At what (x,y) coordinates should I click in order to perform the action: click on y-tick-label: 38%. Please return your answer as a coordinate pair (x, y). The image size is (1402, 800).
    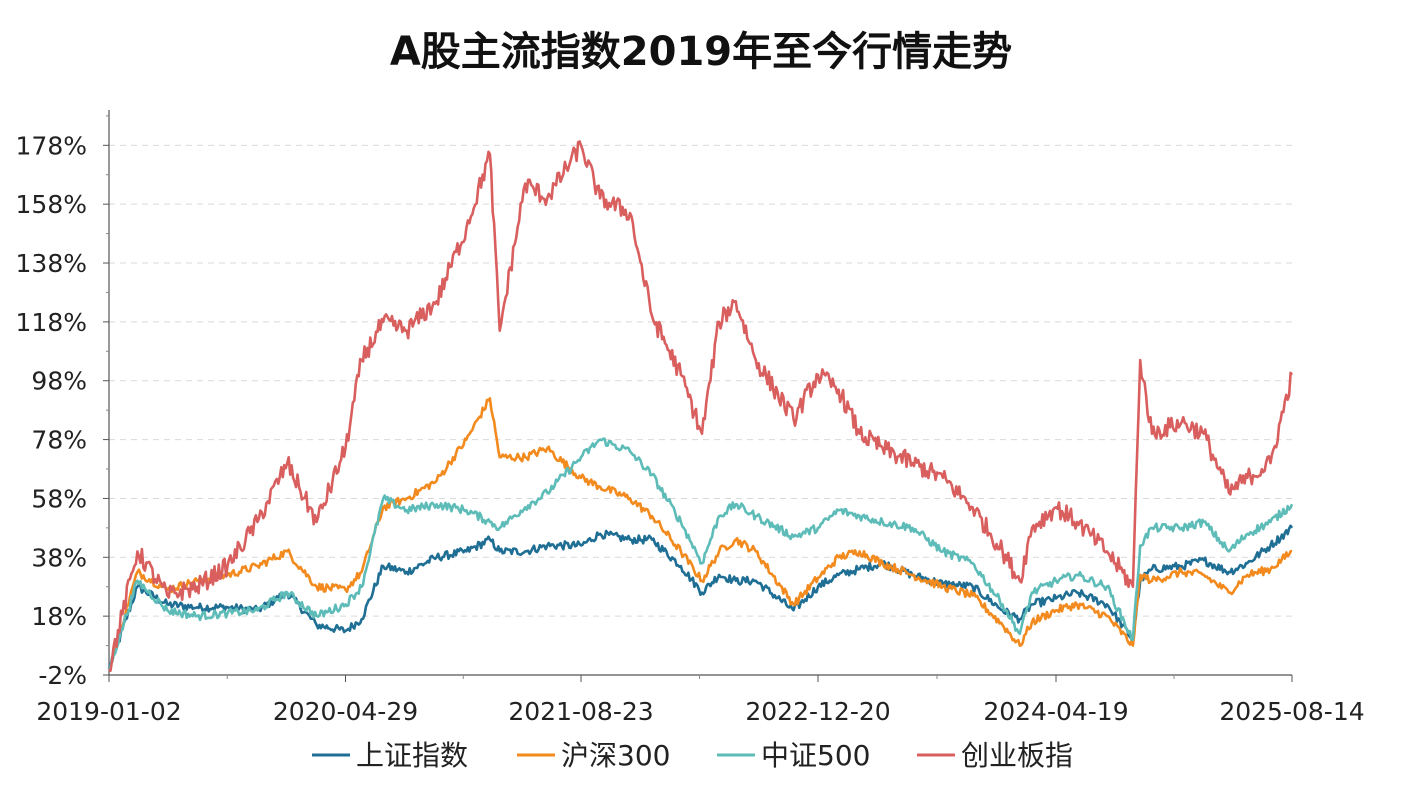
    Looking at the image, I should click on (59, 557).